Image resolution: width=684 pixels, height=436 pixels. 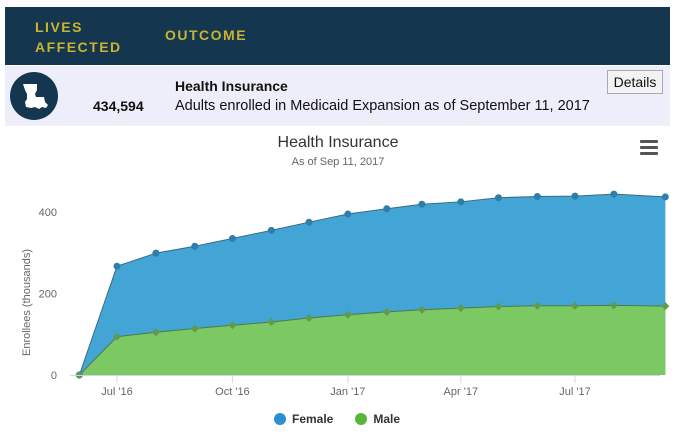 I want to click on legend-label: Male, so click(x=387, y=419).